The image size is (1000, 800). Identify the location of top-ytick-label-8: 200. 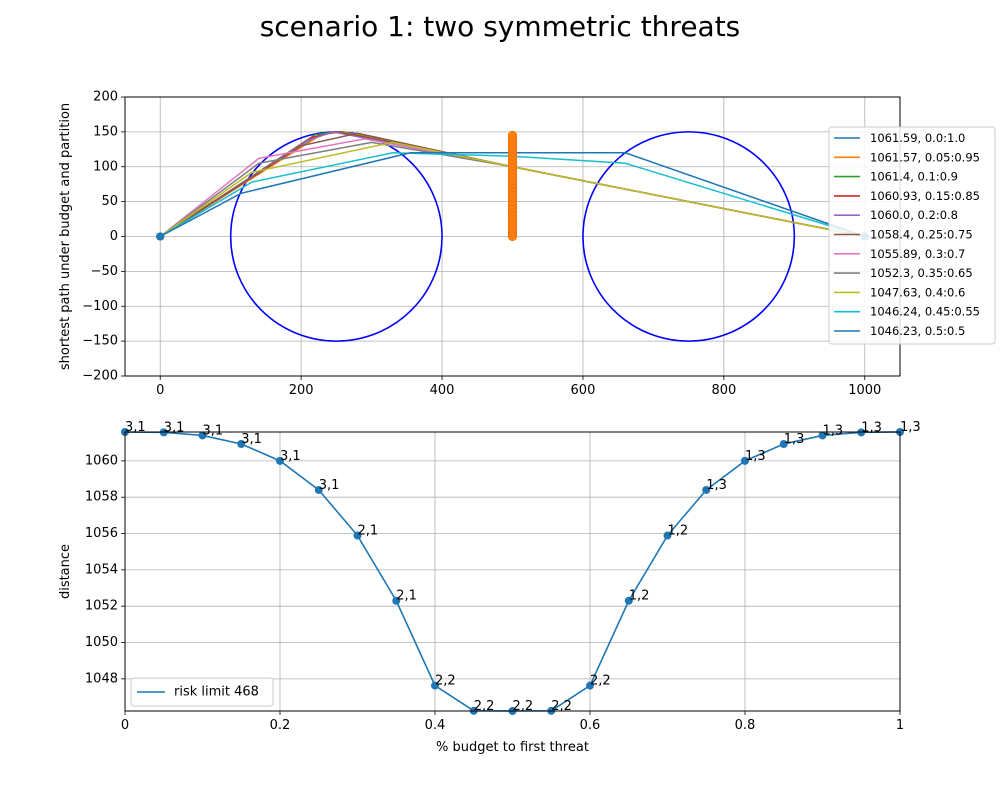
(105, 97).